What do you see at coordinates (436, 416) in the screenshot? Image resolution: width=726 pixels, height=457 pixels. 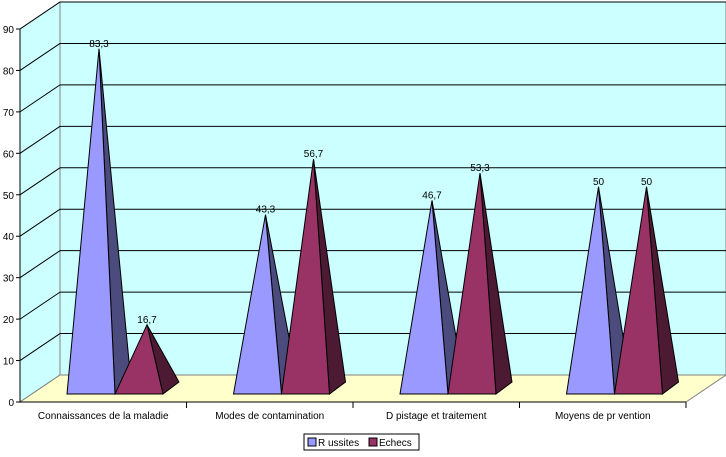 I see `x-tick-label: D pistage et traitement` at bounding box center [436, 416].